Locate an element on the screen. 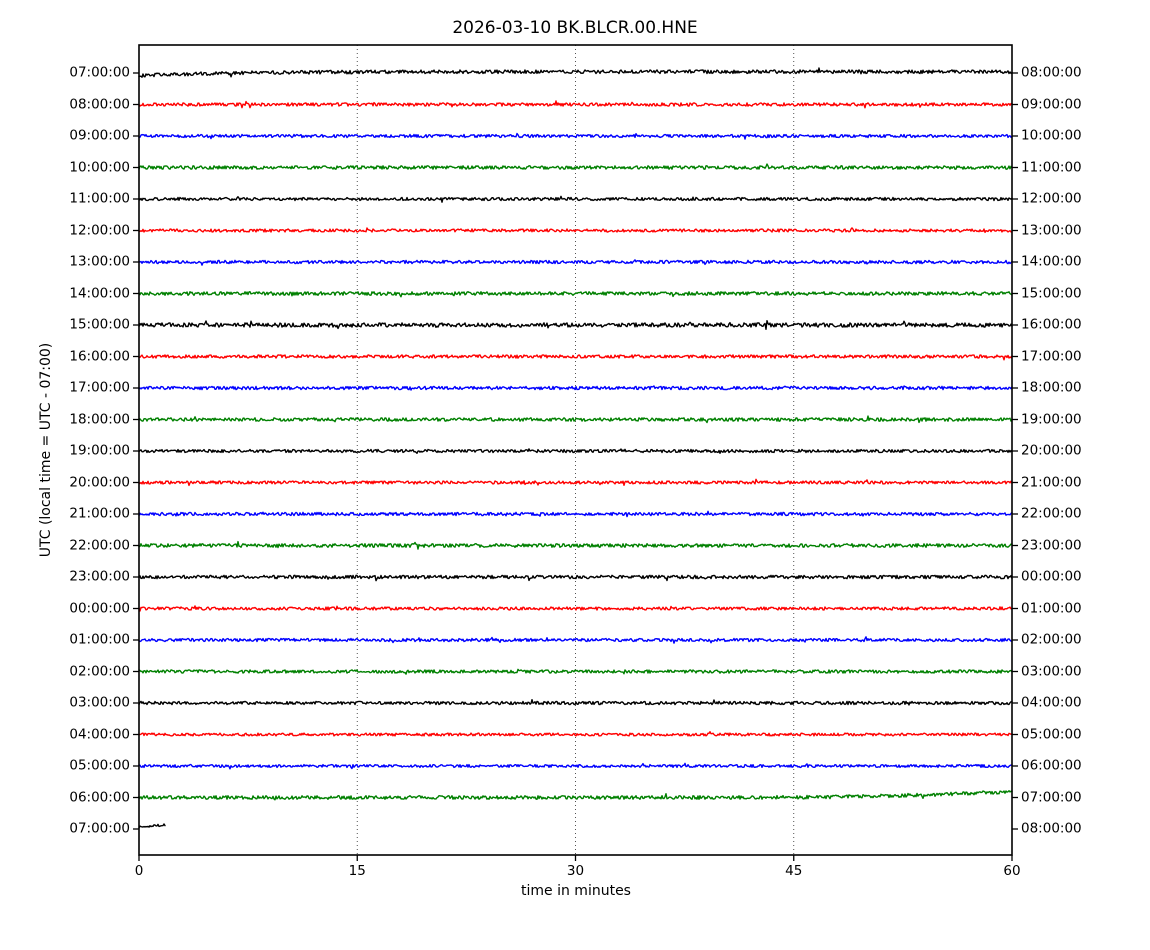 This screenshot has height=950, width=1150. utc-time-label: 03:00:00 is located at coordinates (99, 702).